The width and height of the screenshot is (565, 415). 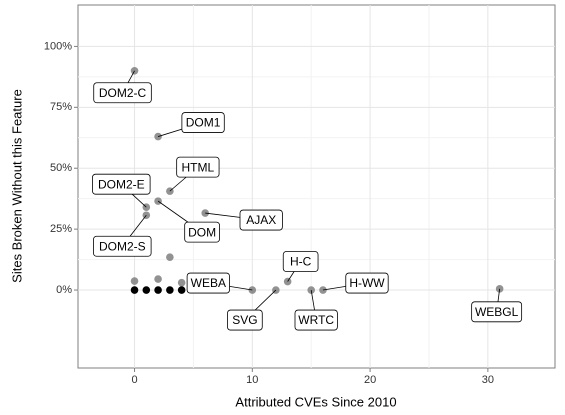 What do you see at coordinates (315, 401) in the screenshot?
I see `x-axis-title: Attributed CVEs Since 2010` at bounding box center [315, 401].